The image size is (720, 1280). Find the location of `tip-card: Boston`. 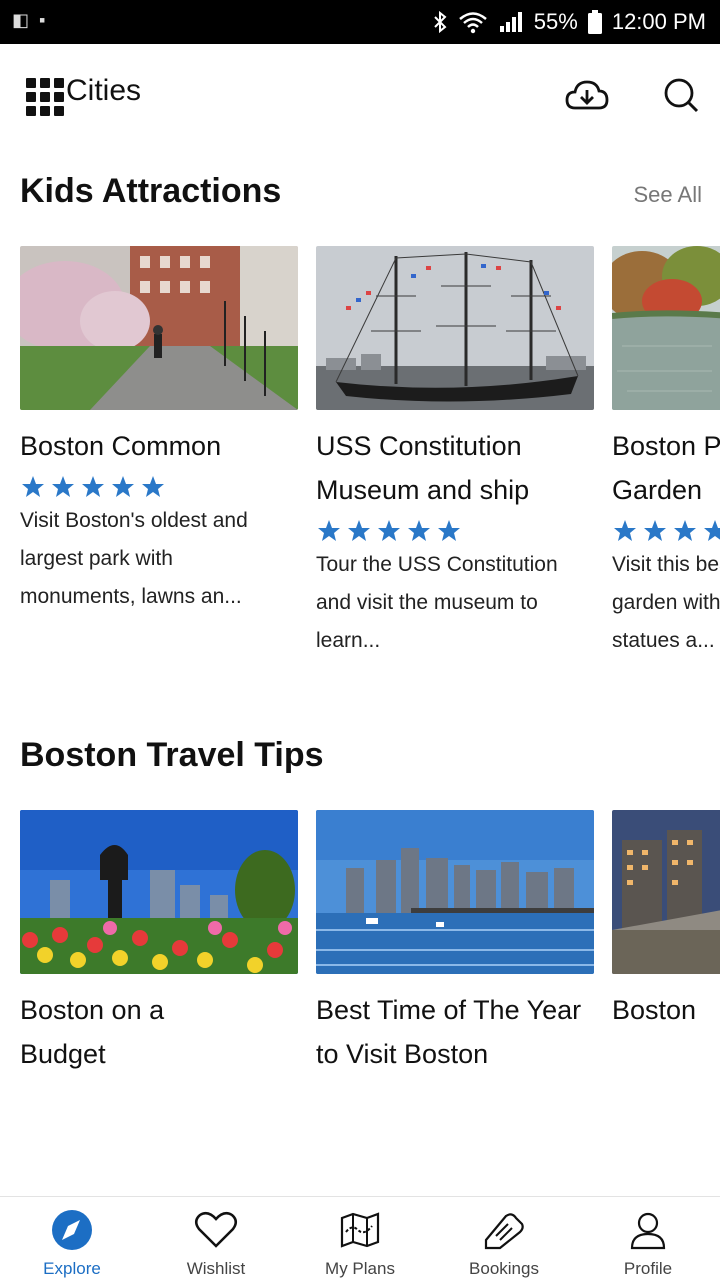

tip-card: Boston is located at coordinates (666, 921).